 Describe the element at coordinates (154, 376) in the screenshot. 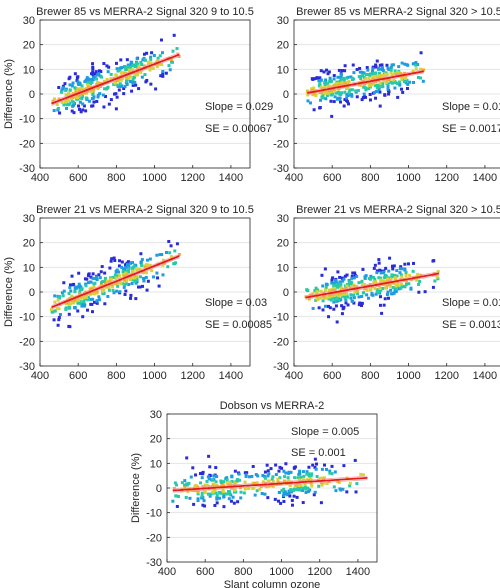

I see `x-tick-label: 1000` at that location.